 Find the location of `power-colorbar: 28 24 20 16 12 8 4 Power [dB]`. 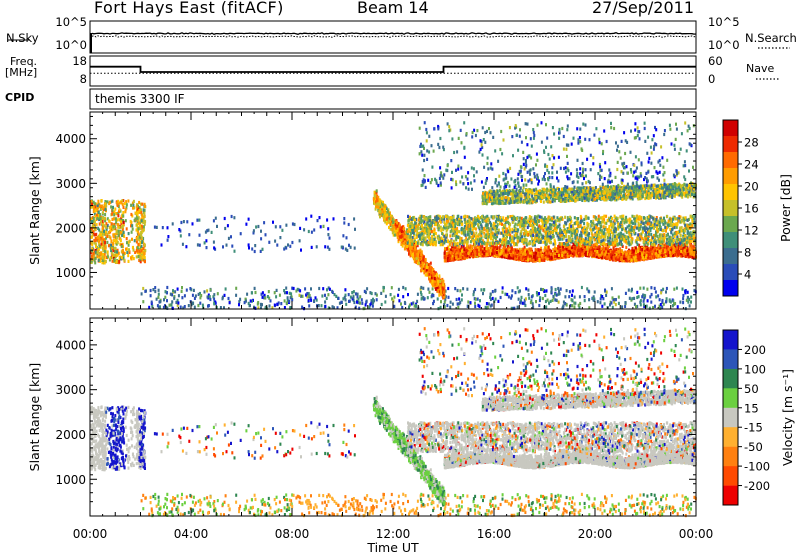

power-colorbar: 28 24 20 16 12 8 4 Power [dB] is located at coordinates (757, 208).